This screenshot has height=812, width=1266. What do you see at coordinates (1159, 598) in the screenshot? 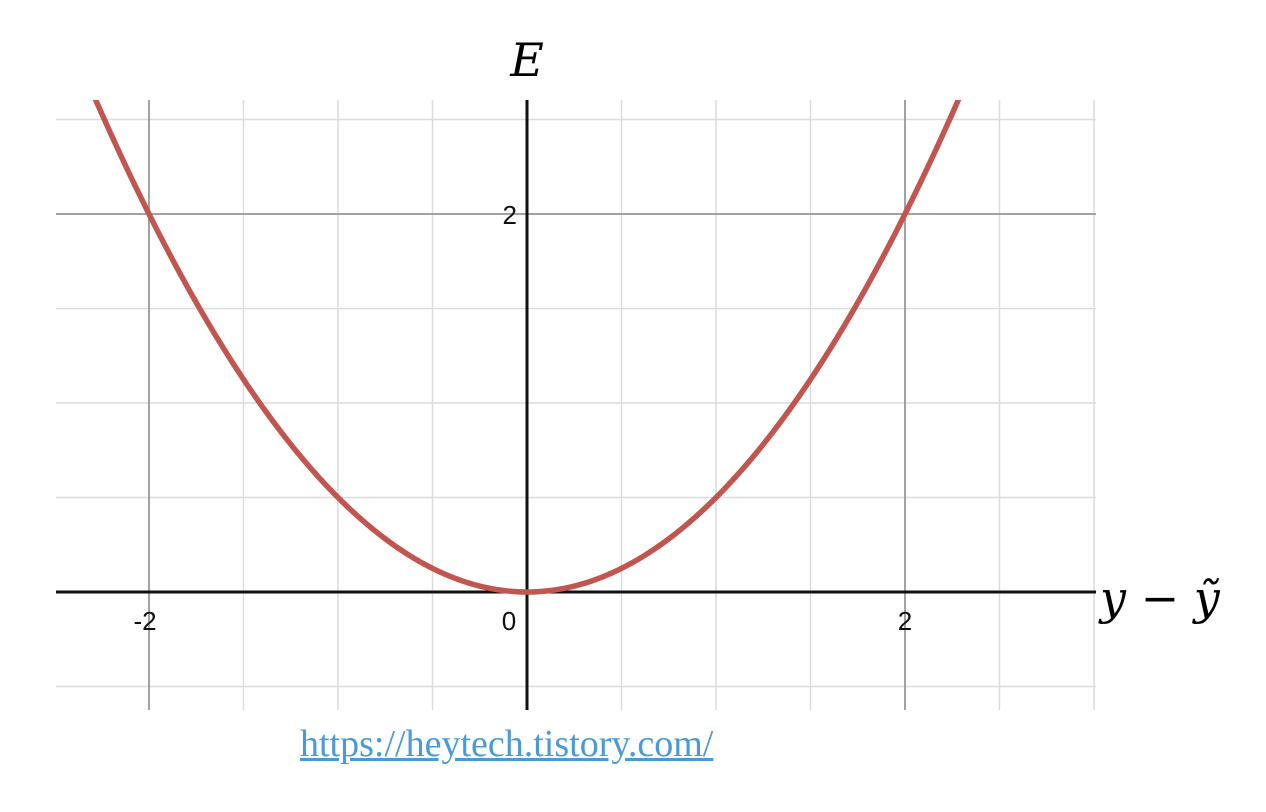
I see `x-axis-label: y − ỹ` at bounding box center [1159, 598].